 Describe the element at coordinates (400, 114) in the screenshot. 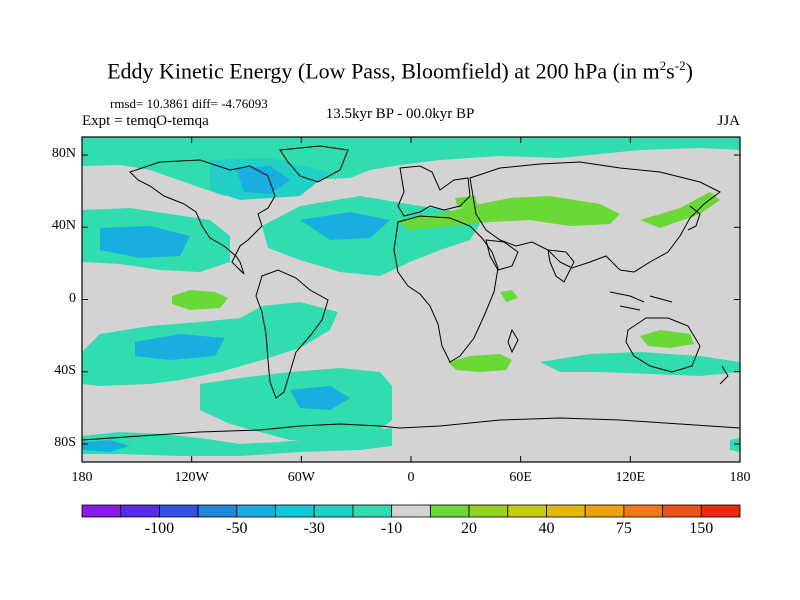

I see `time-range-label: 13.5kyr BP - 00.0kyr BP` at that location.